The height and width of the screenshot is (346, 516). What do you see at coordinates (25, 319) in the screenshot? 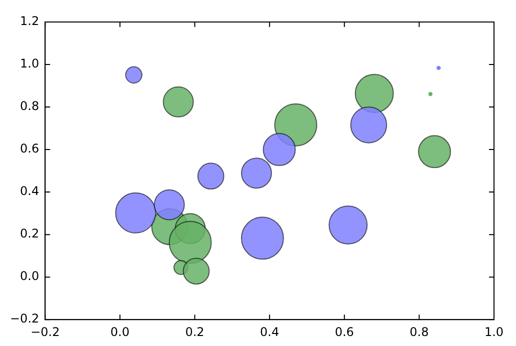
I see `y-tick-label: −0.2` at bounding box center [25, 319].